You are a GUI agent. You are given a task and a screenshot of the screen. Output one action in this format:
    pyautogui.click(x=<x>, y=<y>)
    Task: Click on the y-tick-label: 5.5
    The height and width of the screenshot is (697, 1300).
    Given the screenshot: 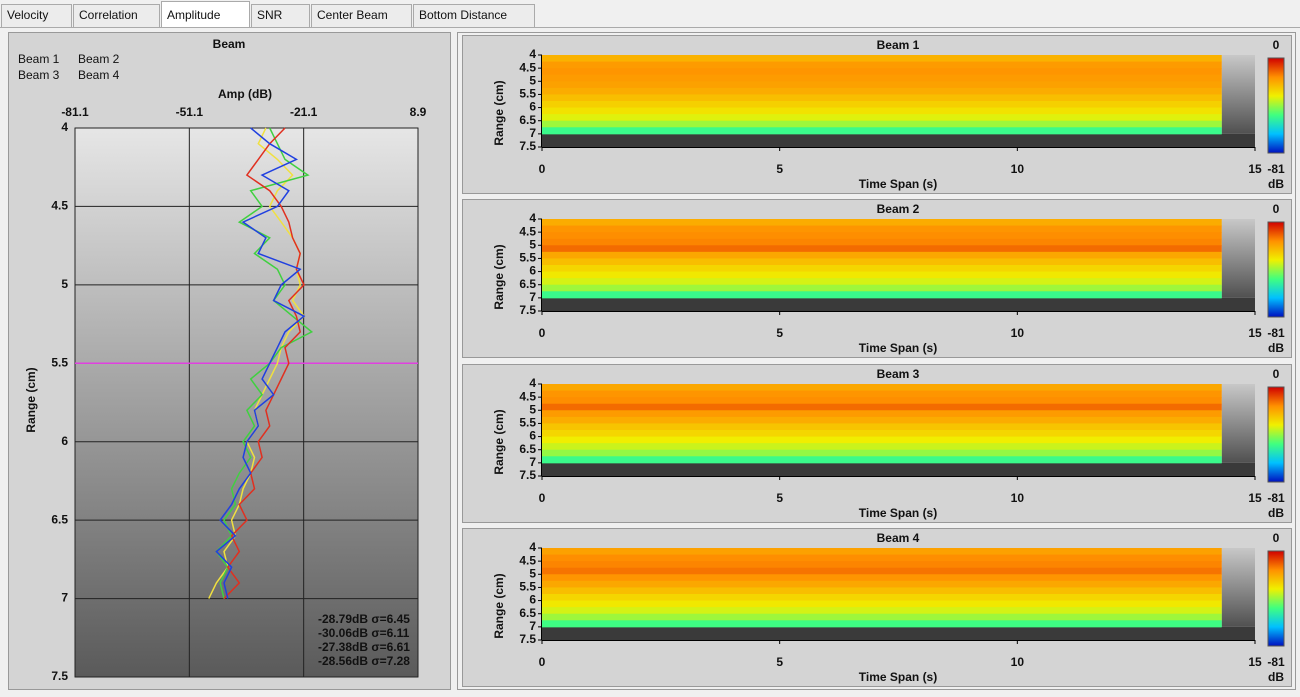 What is the action you would take?
    pyautogui.click(x=527, y=423)
    